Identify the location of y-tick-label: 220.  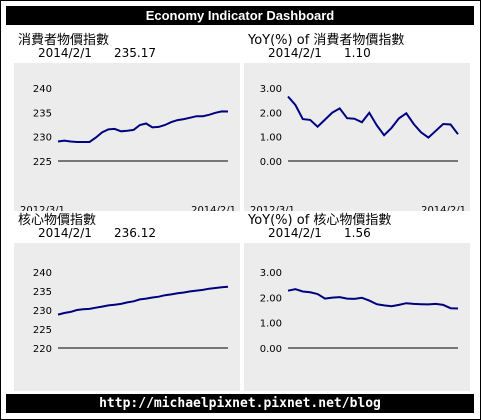
(42, 349).